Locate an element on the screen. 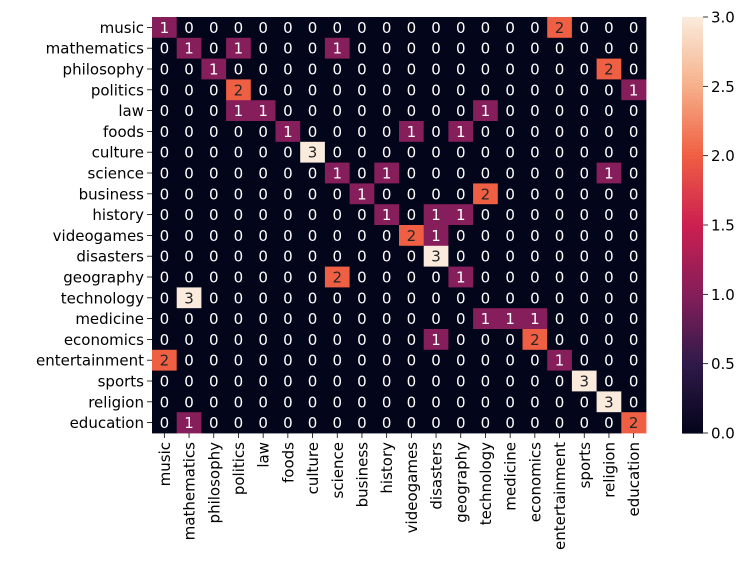 This screenshot has height=586, width=751. colorbar-tick-labels: 0.0 0.5 1.0 1.5 2.0 2.5 3.0 is located at coordinates (719, 226).